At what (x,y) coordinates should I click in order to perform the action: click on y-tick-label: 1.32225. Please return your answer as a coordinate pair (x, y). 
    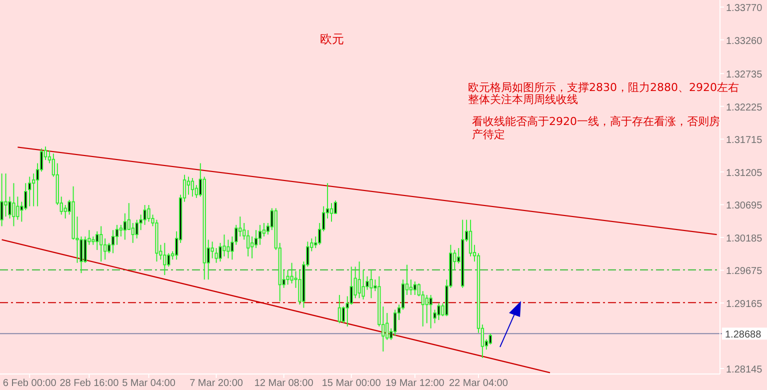
    Looking at the image, I should click on (744, 108).